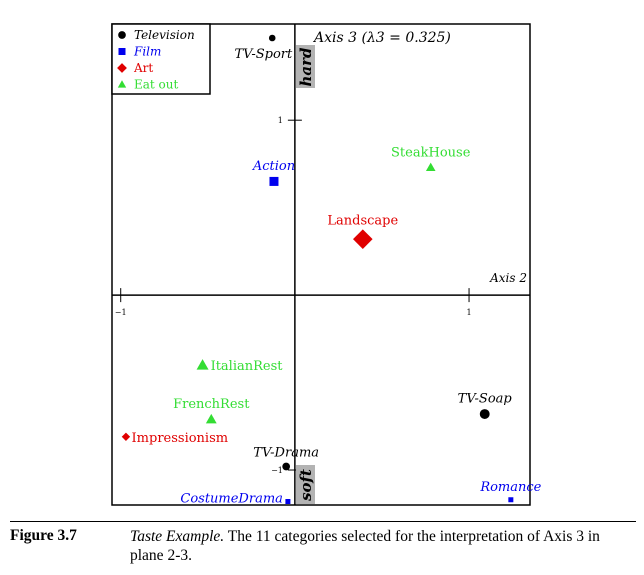  I want to click on pole-soft: soft, so click(305, 484).